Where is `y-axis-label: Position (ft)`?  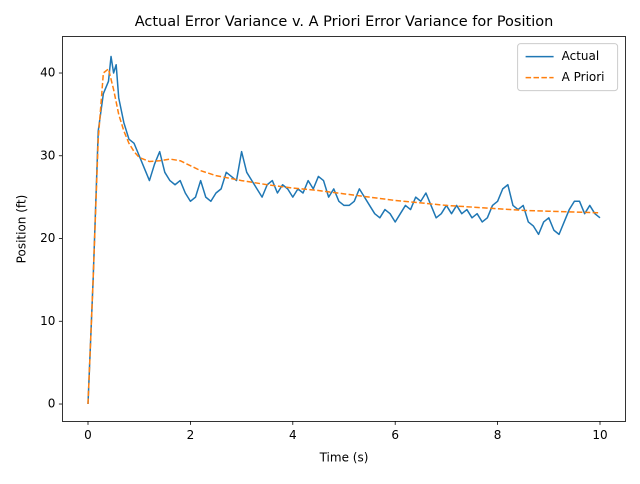 y-axis-label: Position (ft) is located at coordinates (22, 229).